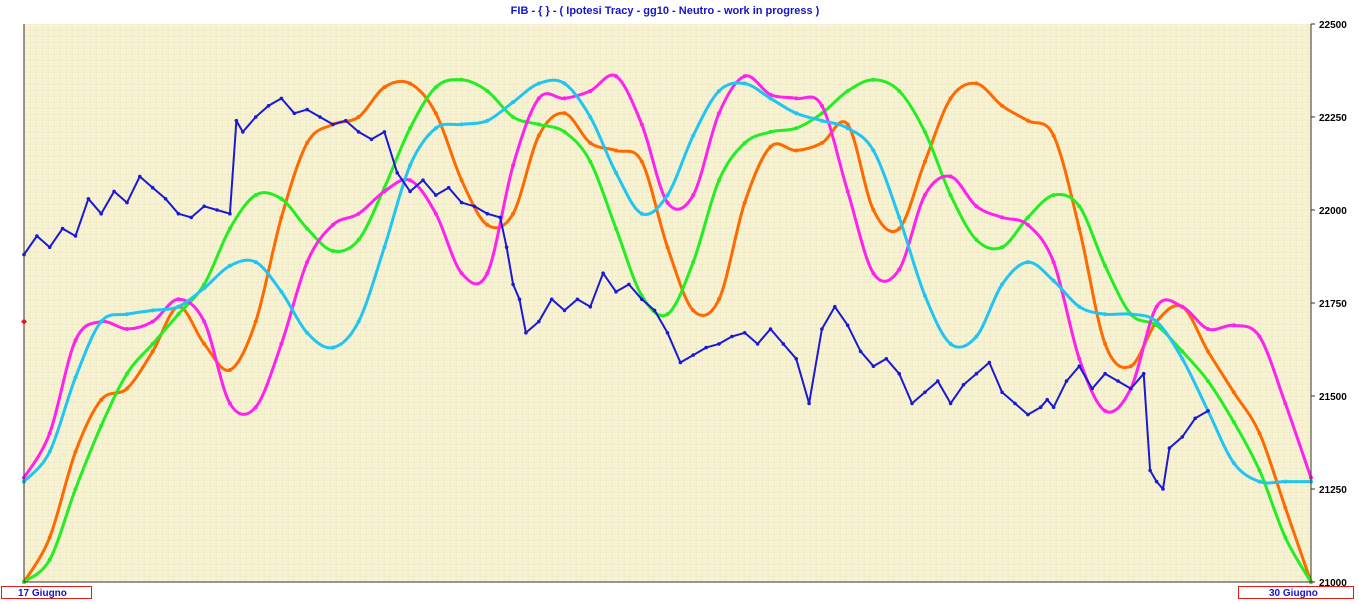  I want to click on end-date-label: 30 Giugno, so click(1296, 592).